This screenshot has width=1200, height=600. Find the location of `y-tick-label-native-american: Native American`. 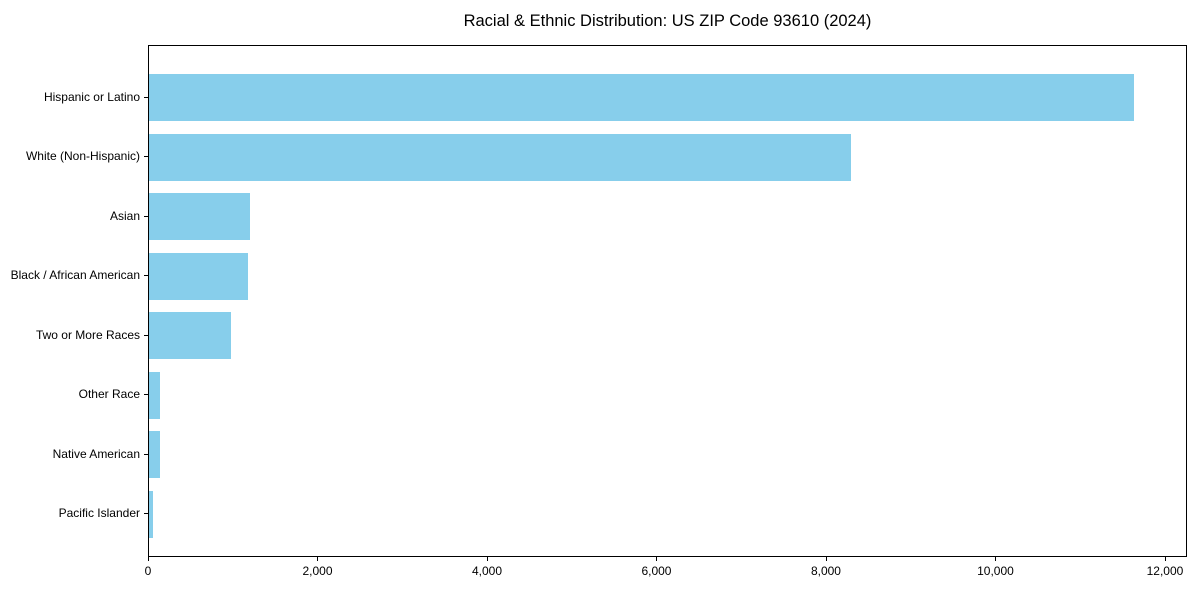

y-tick-label-native-american: Native American is located at coordinates (96, 453).